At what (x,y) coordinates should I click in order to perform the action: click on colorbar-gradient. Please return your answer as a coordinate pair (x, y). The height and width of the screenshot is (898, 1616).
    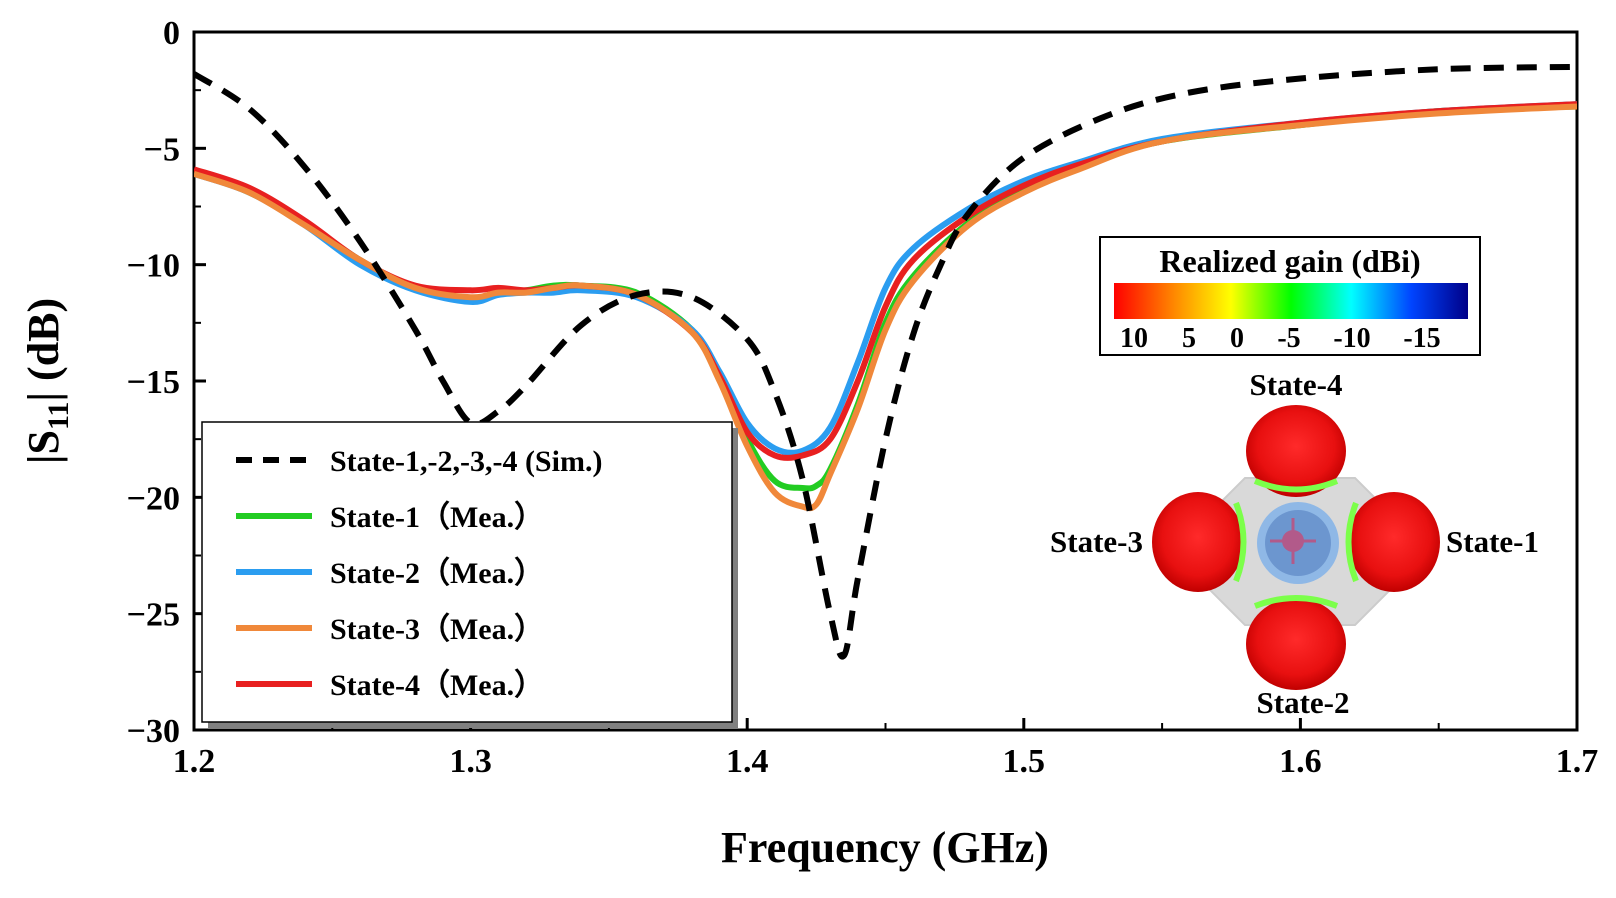
    Looking at the image, I should click on (1291, 301).